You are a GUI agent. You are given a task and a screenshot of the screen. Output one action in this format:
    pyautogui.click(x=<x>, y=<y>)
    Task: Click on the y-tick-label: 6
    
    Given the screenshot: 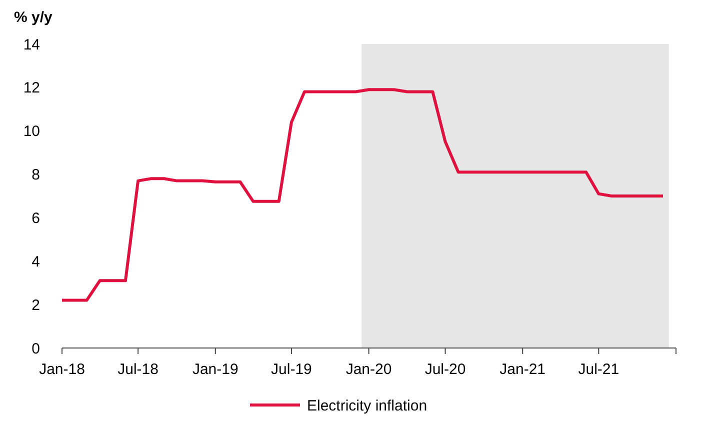 What is the action you would take?
    pyautogui.click(x=36, y=218)
    